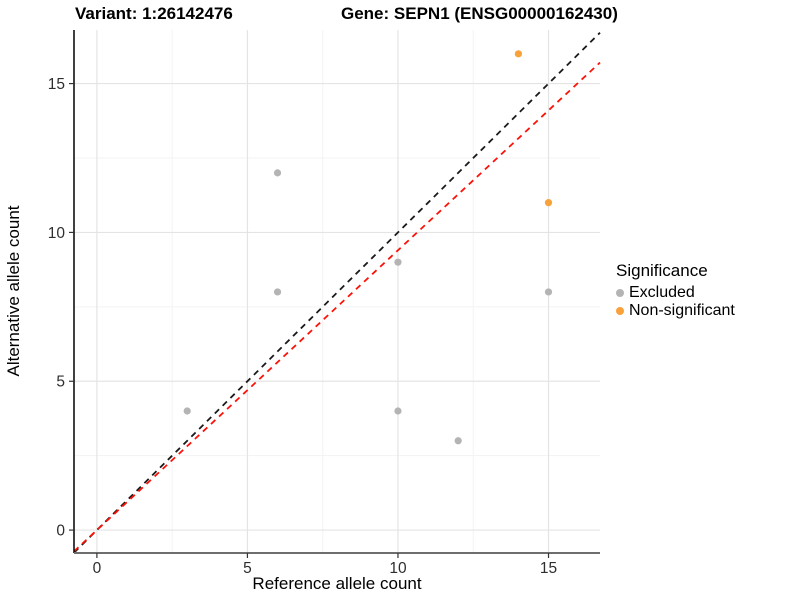 This screenshot has height=600, width=800. What do you see at coordinates (398, 568) in the screenshot?
I see `x-tick-label: 10` at bounding box center [398, 568].